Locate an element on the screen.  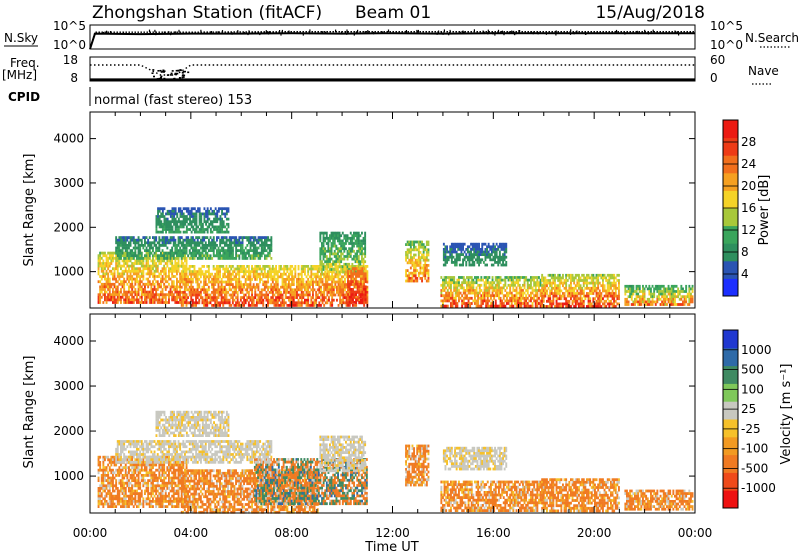
noise-spike is located at coordinates (347, 33).